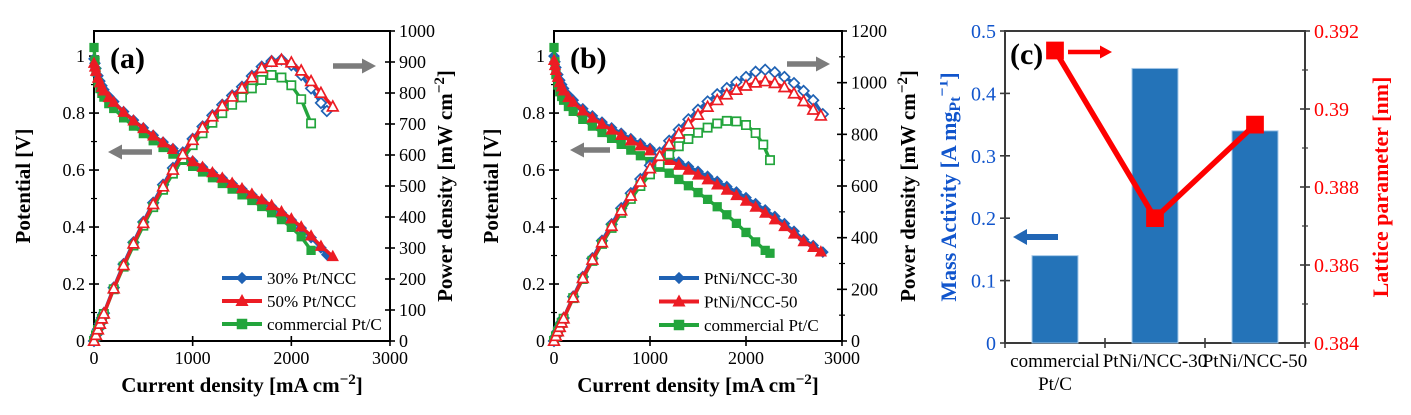  What do you see at coordinates (983, 282) in the screenshot?
I see `y-left-tick-label: 0.1` at bounding box center [983, 282].